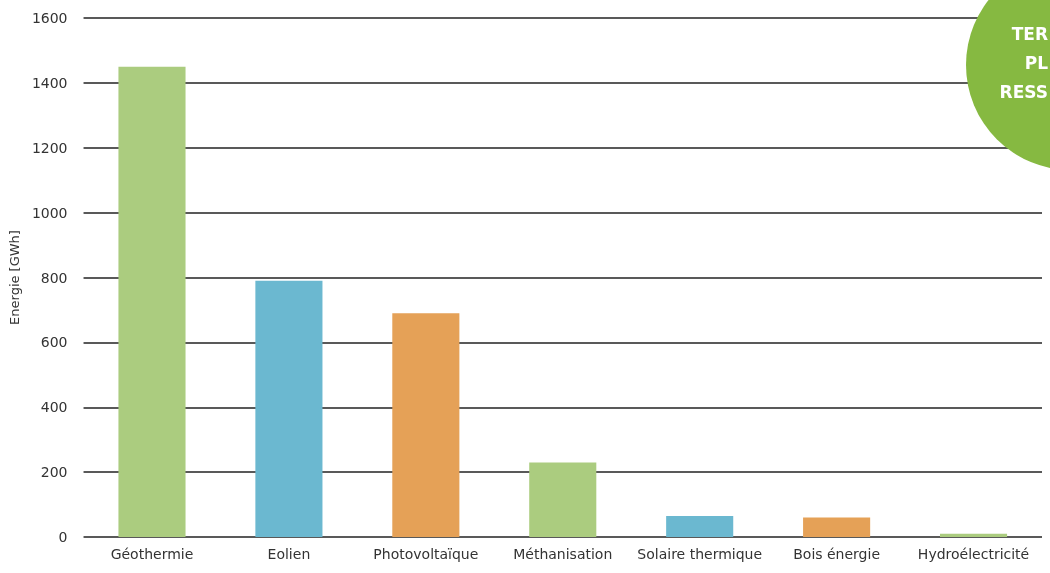 Image resolution: width=1050 pixels, height=573 pixels. Describe the element at coordinates (49, 212) in the screenshot. I see `y-tick-label: 1000` at that location.